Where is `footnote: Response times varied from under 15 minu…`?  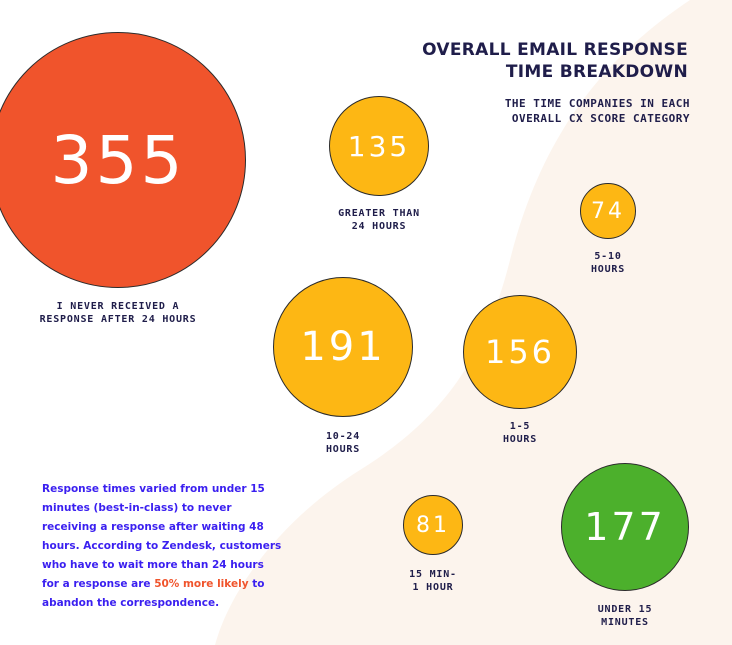 footnote: Response times varied from under 15 minu… is located at coordinates (162, 546).